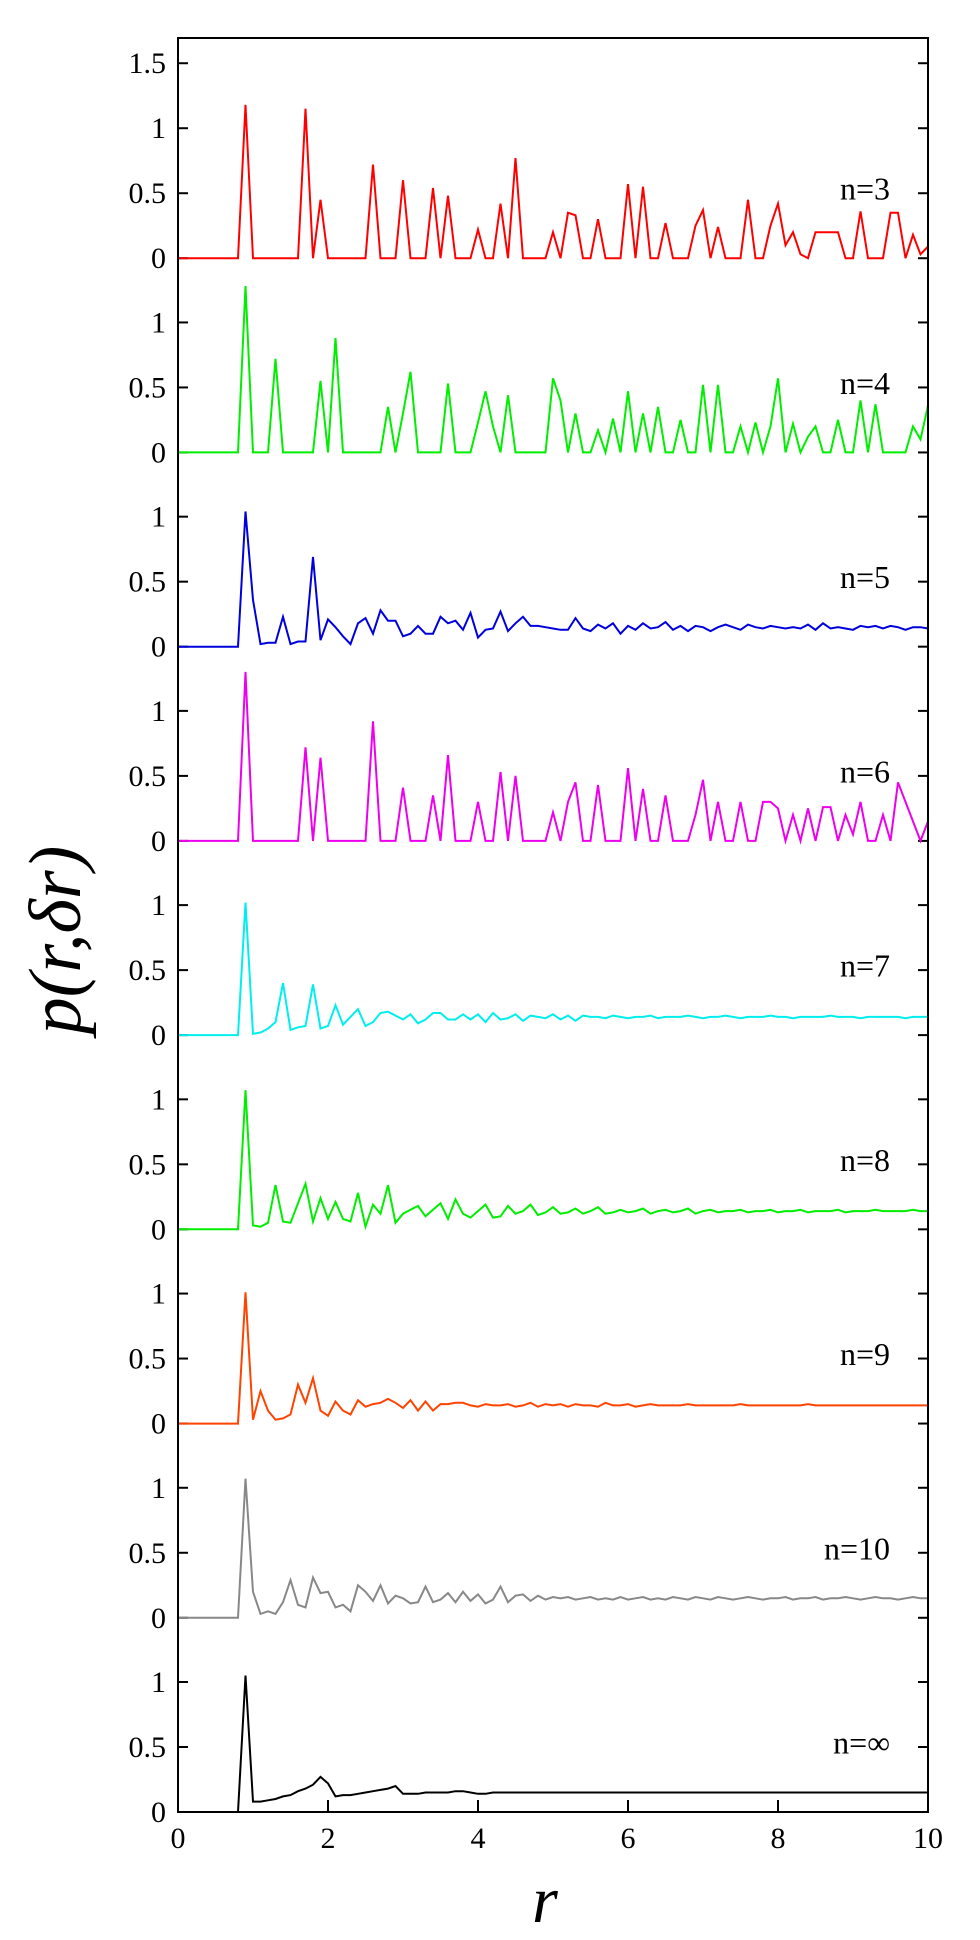  I want to click on panel-n=6: 0 0.5 1 n=6, so click(529, 764).